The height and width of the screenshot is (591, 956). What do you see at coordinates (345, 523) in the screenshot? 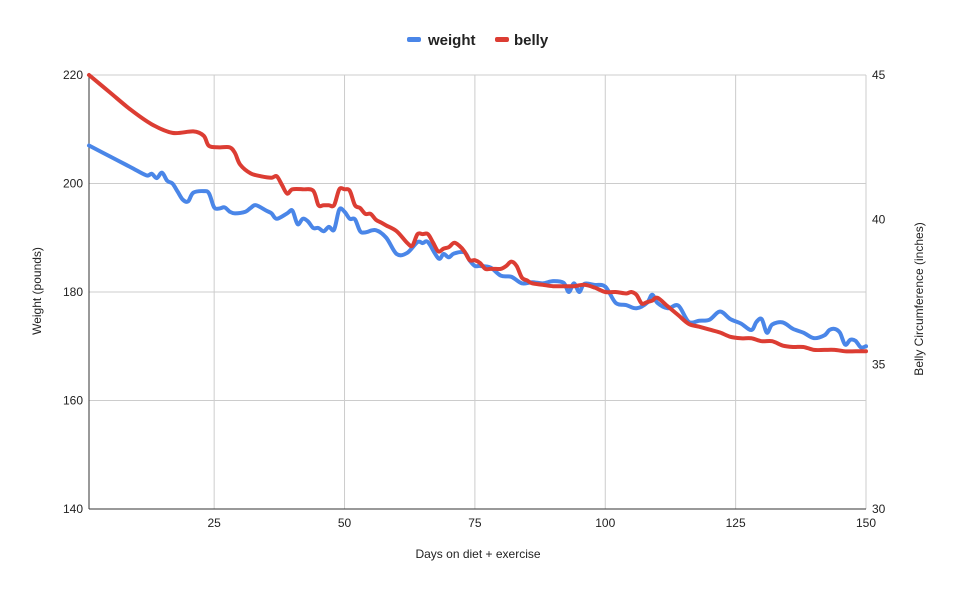
I see `x-tick-label: 50` at bounding box center [345, 523].